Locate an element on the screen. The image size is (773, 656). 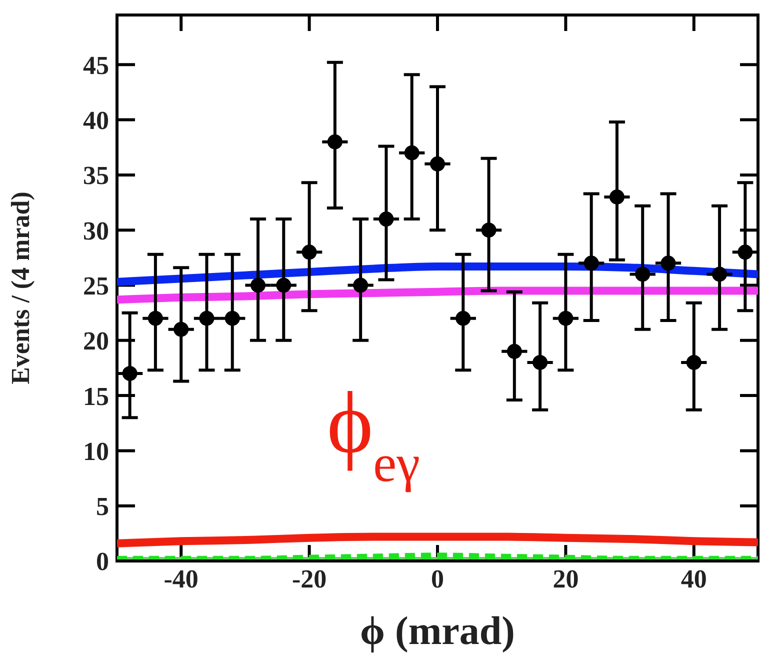
x-axis-title: ϕ (mrad) is located at coordinates (437, 630).